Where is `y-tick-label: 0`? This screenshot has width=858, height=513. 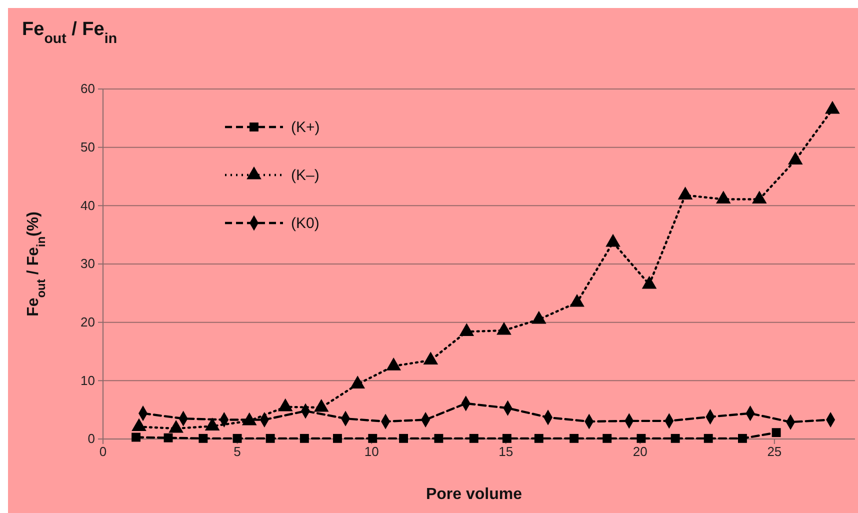
y-tick-label: 0 is located at coordinates (91, 438).